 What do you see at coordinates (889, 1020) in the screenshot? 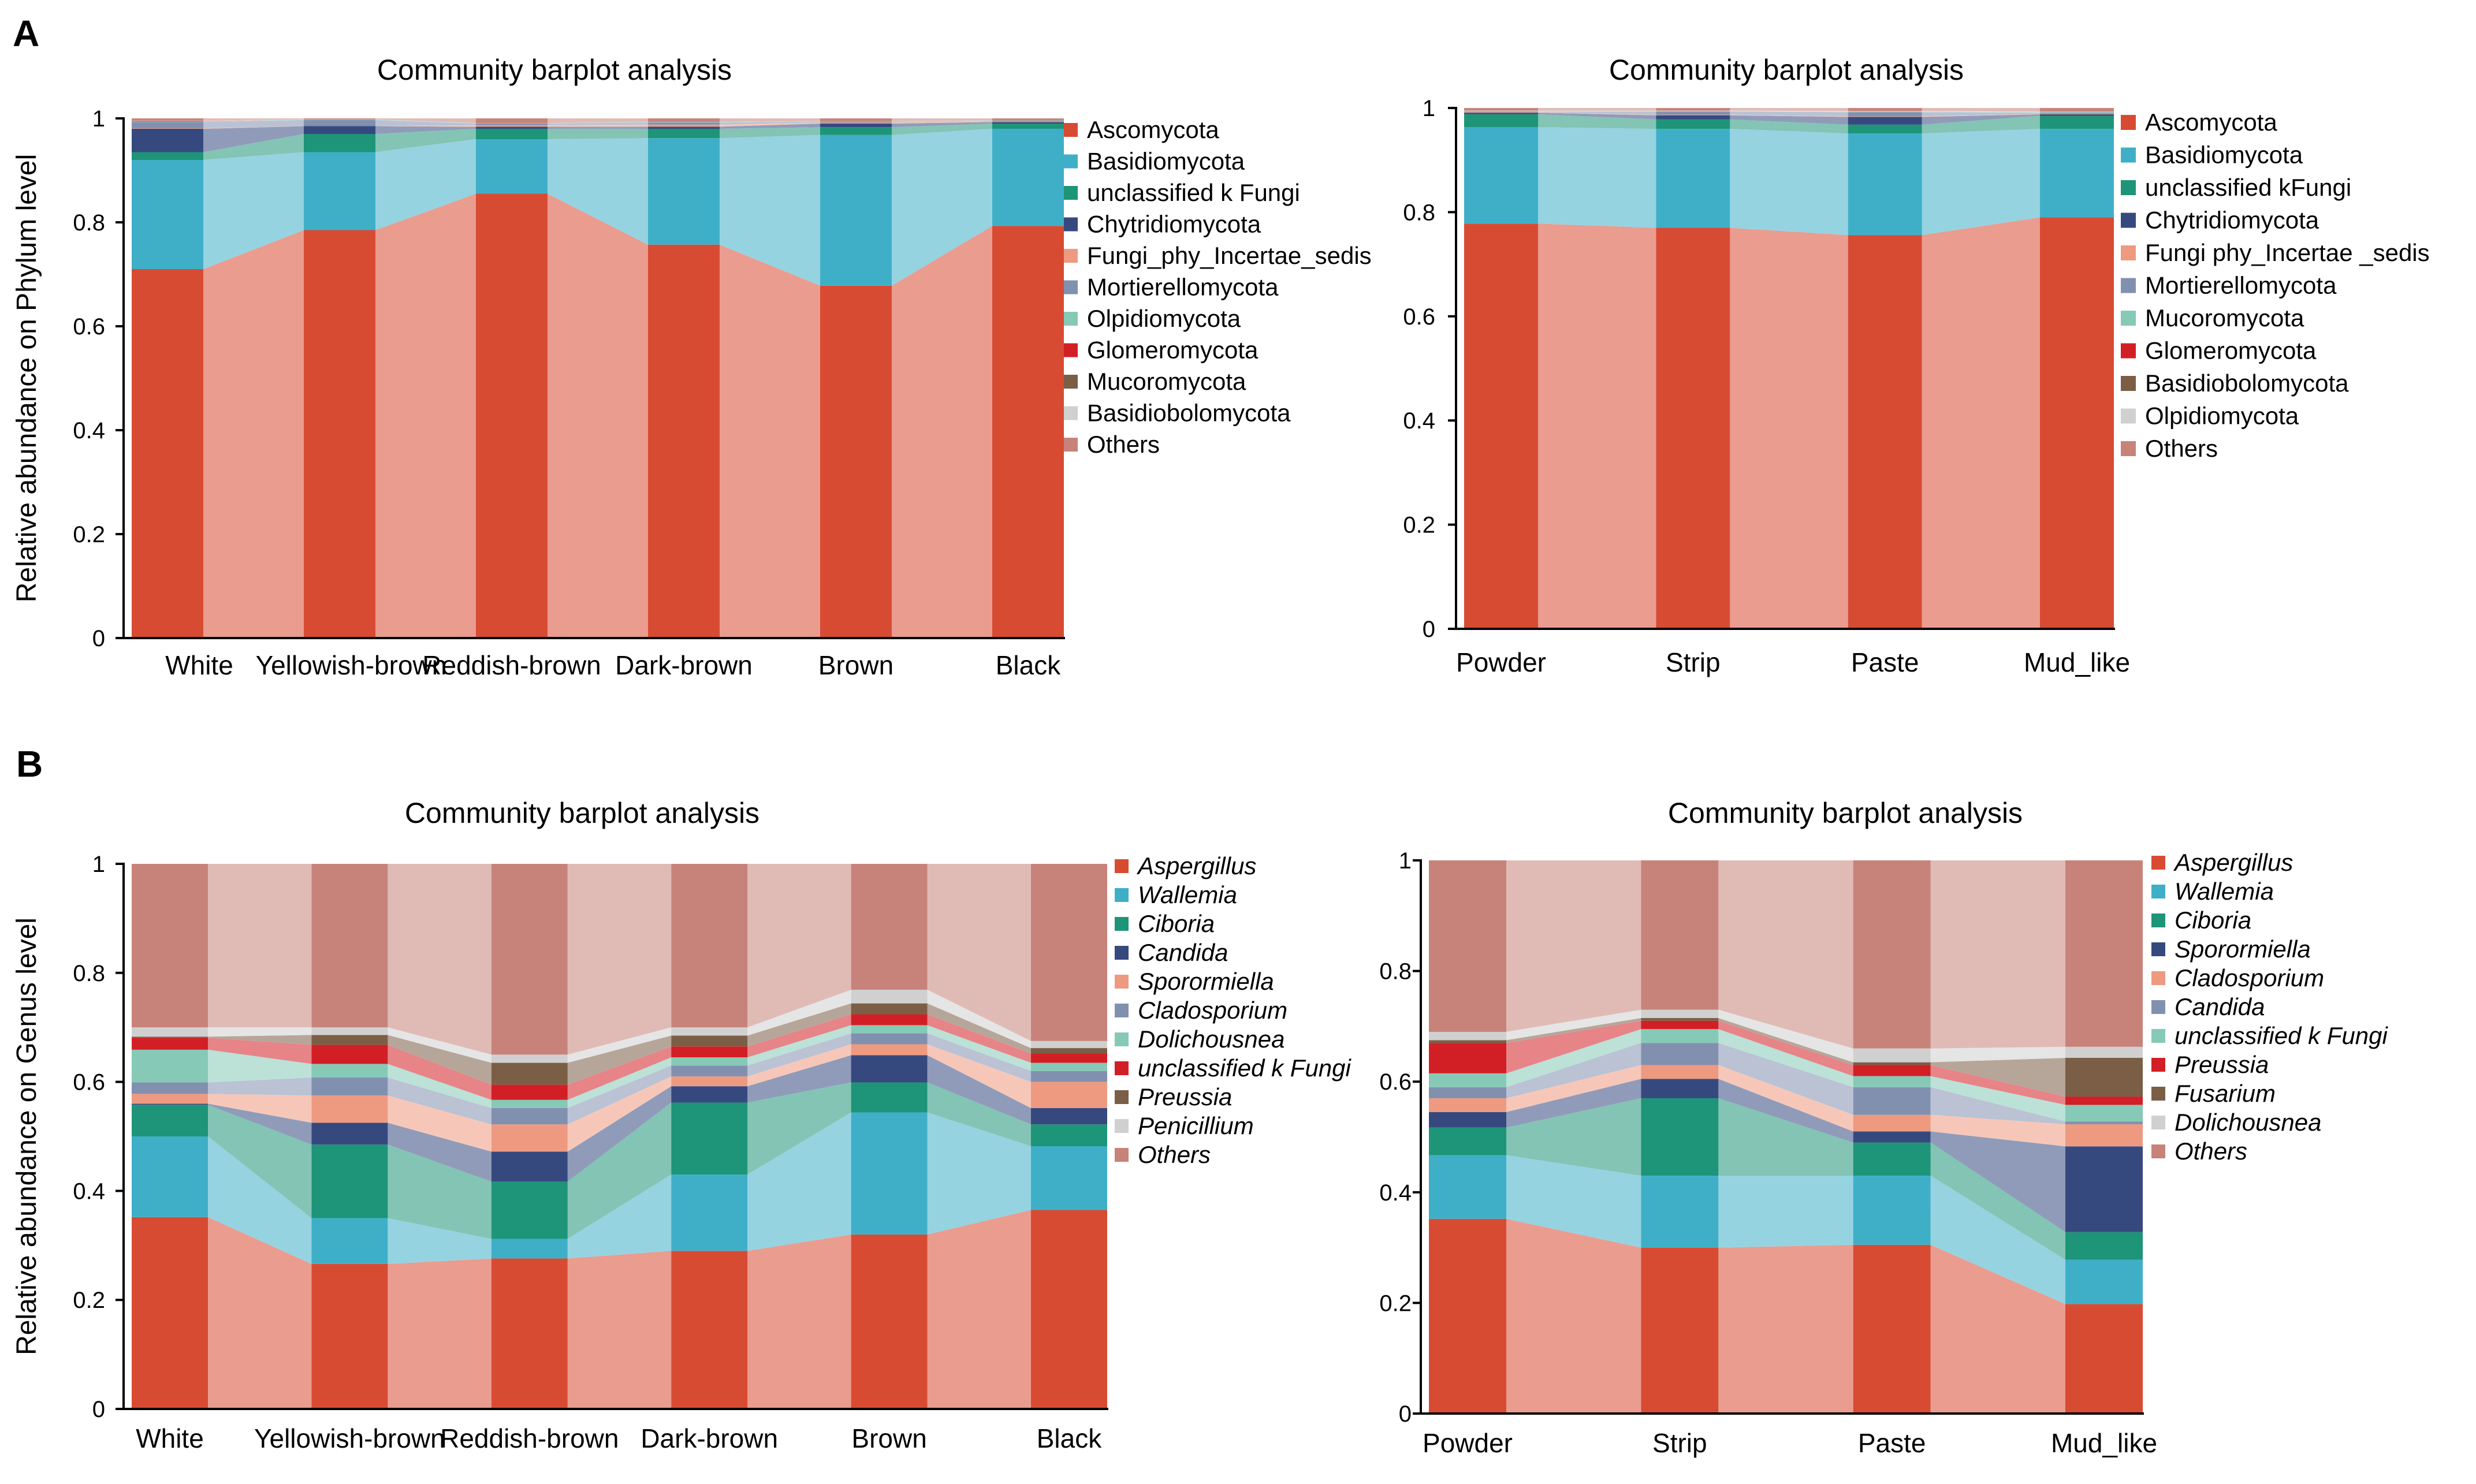
I see `bar-segment-unclassified-k-fungi-brown` at bounding box center [889, 1020].